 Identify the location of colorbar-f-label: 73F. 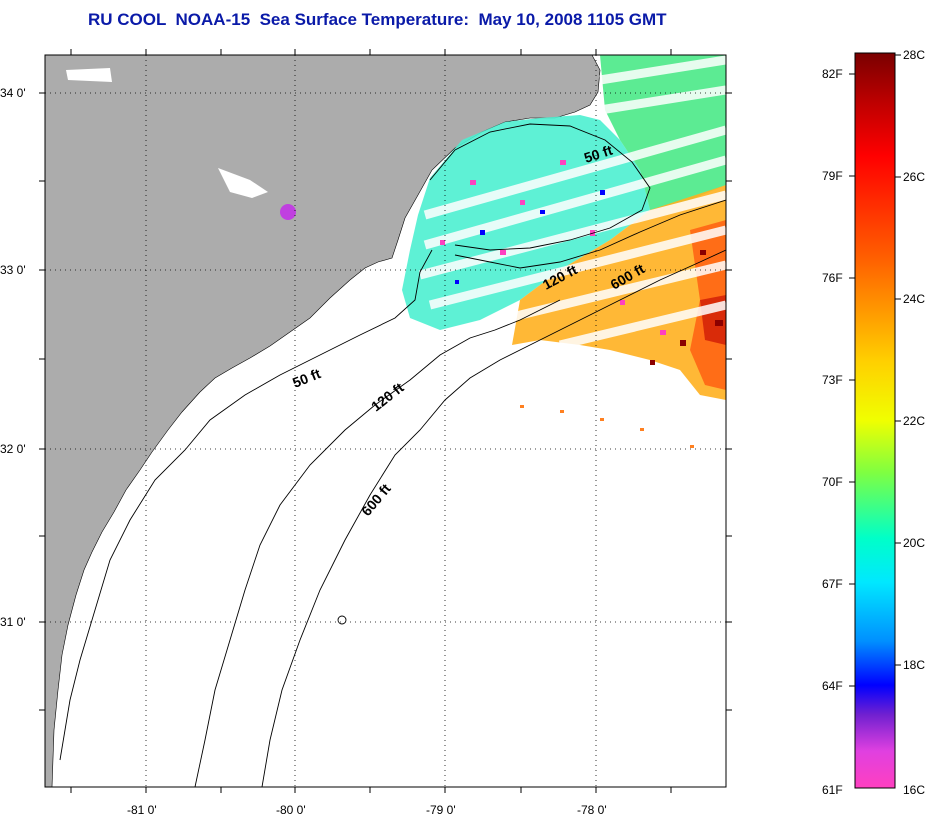
(832, 380).